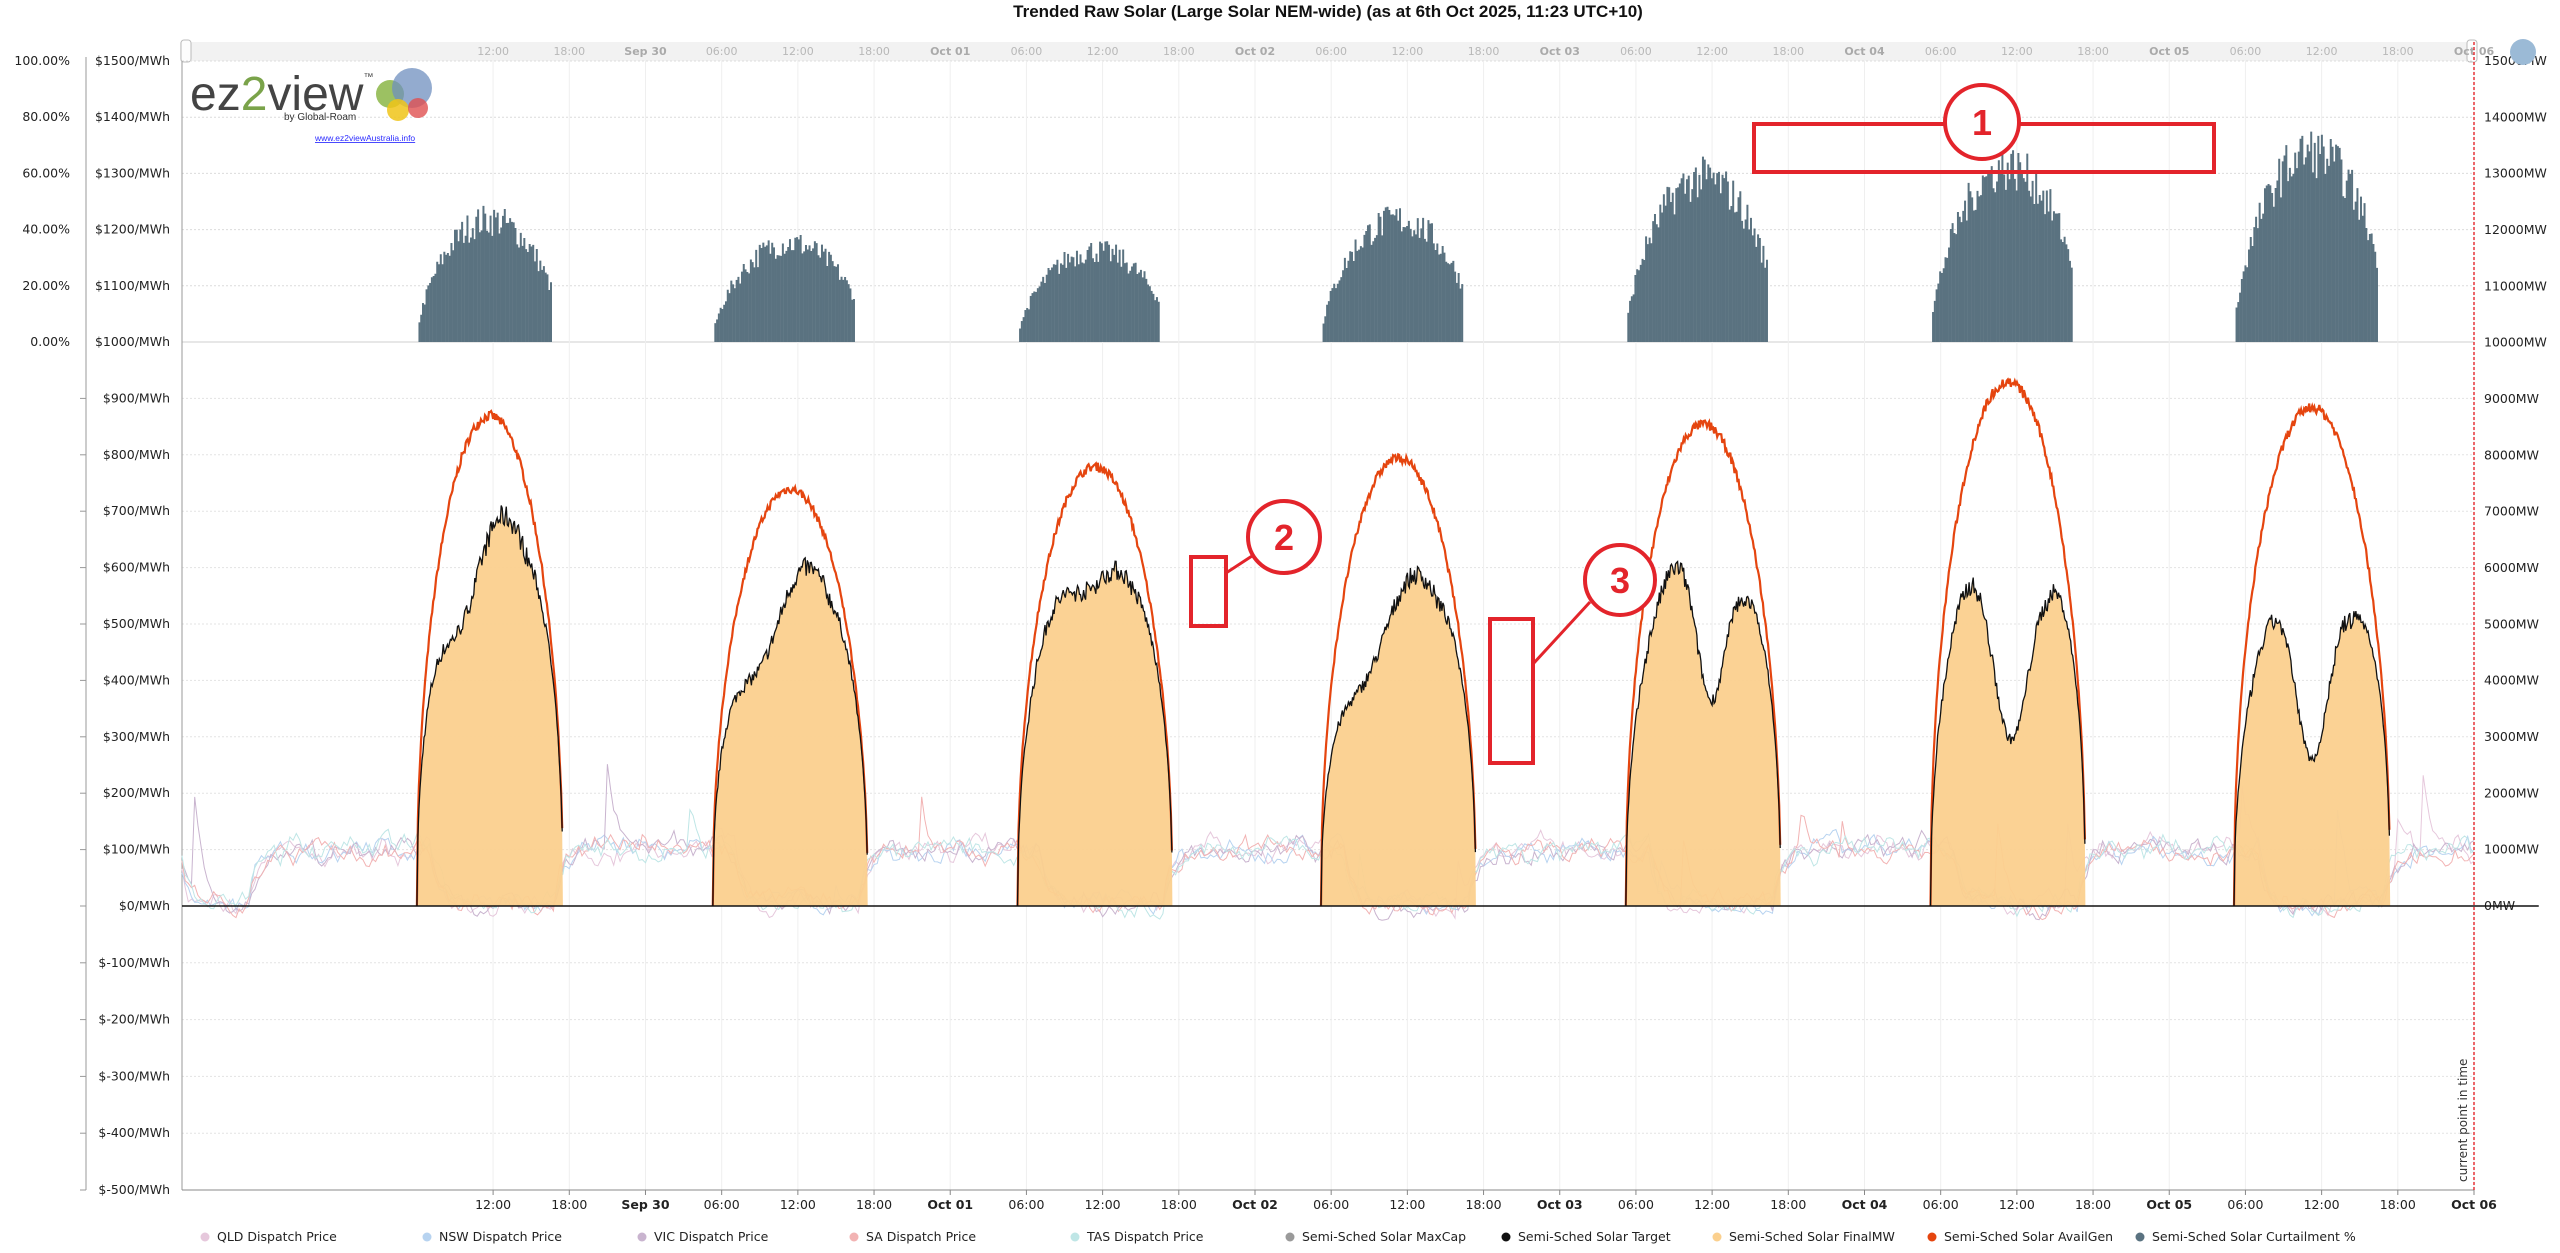 Image resolution: width=2560 pixels, height=1253 pixels. I want to click on y-tick-price-top: $1100/MWh, so click(132, 285).